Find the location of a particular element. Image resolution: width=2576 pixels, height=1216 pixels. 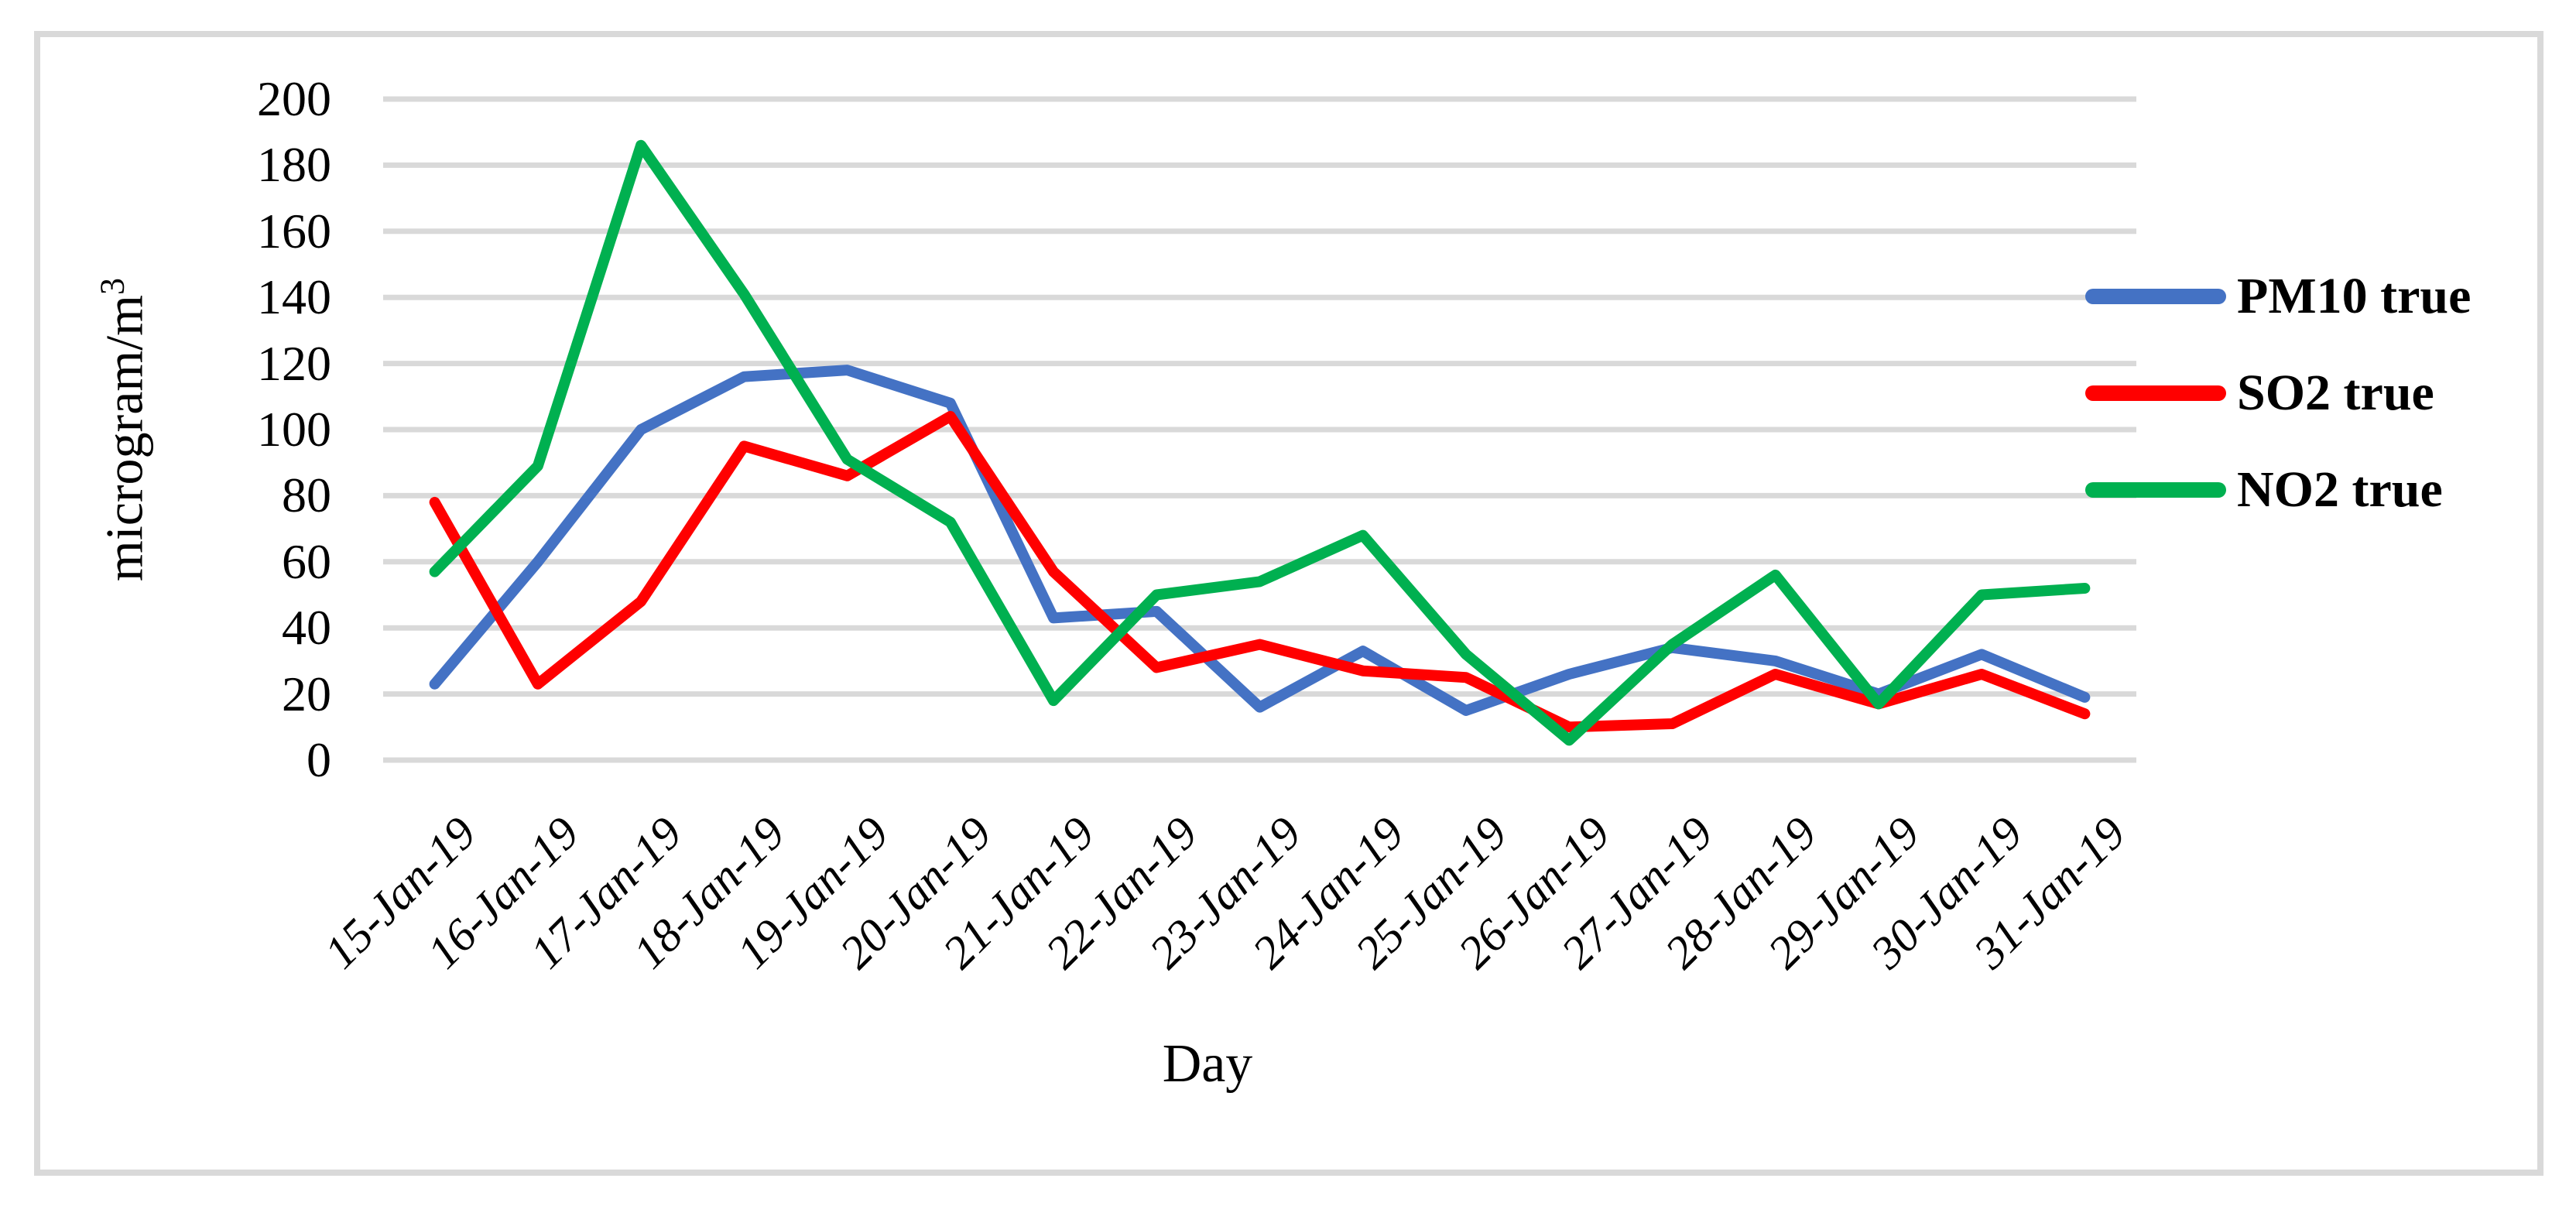

y-tick-label: 20 is located at coordinates (306, 693).